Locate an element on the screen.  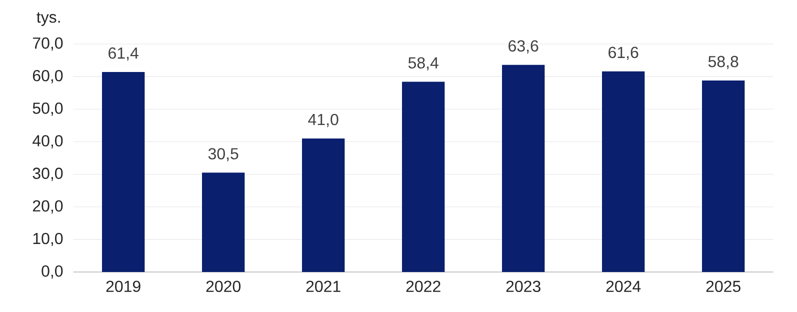
y-tick-label: 10,0 is located at coordinates (48, 239).